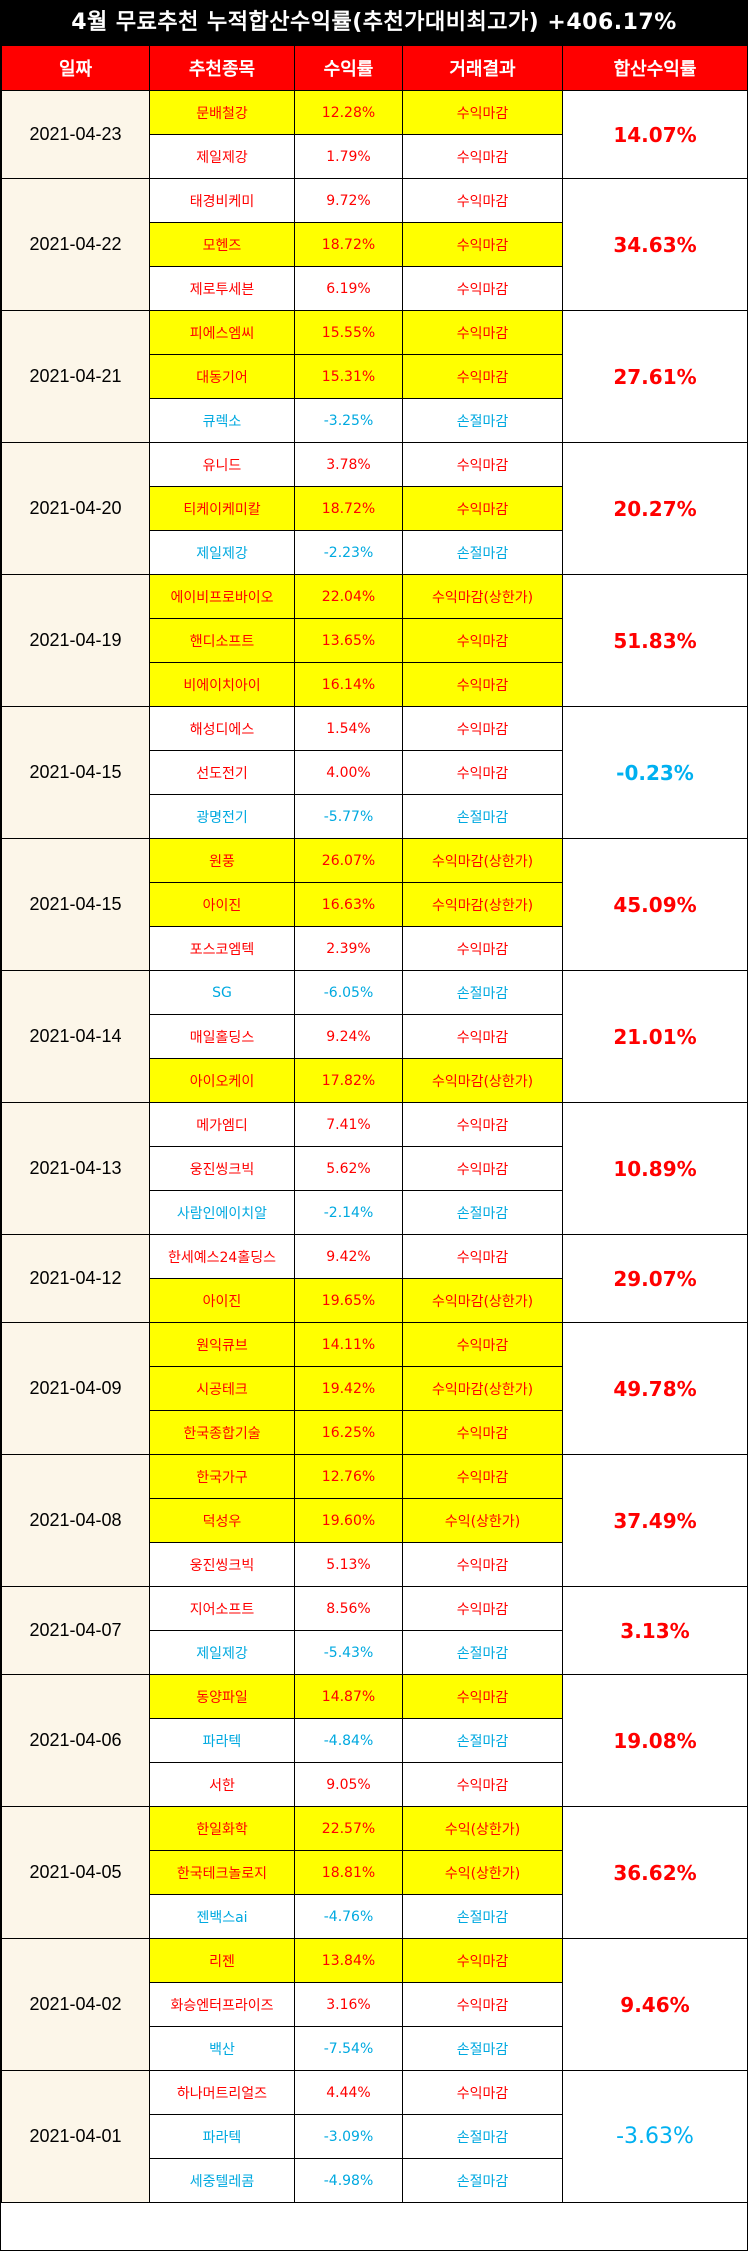 The image size is (748, 2251). I want to click on stock-name-cell: 한국종합기술, so click(222, 1432).